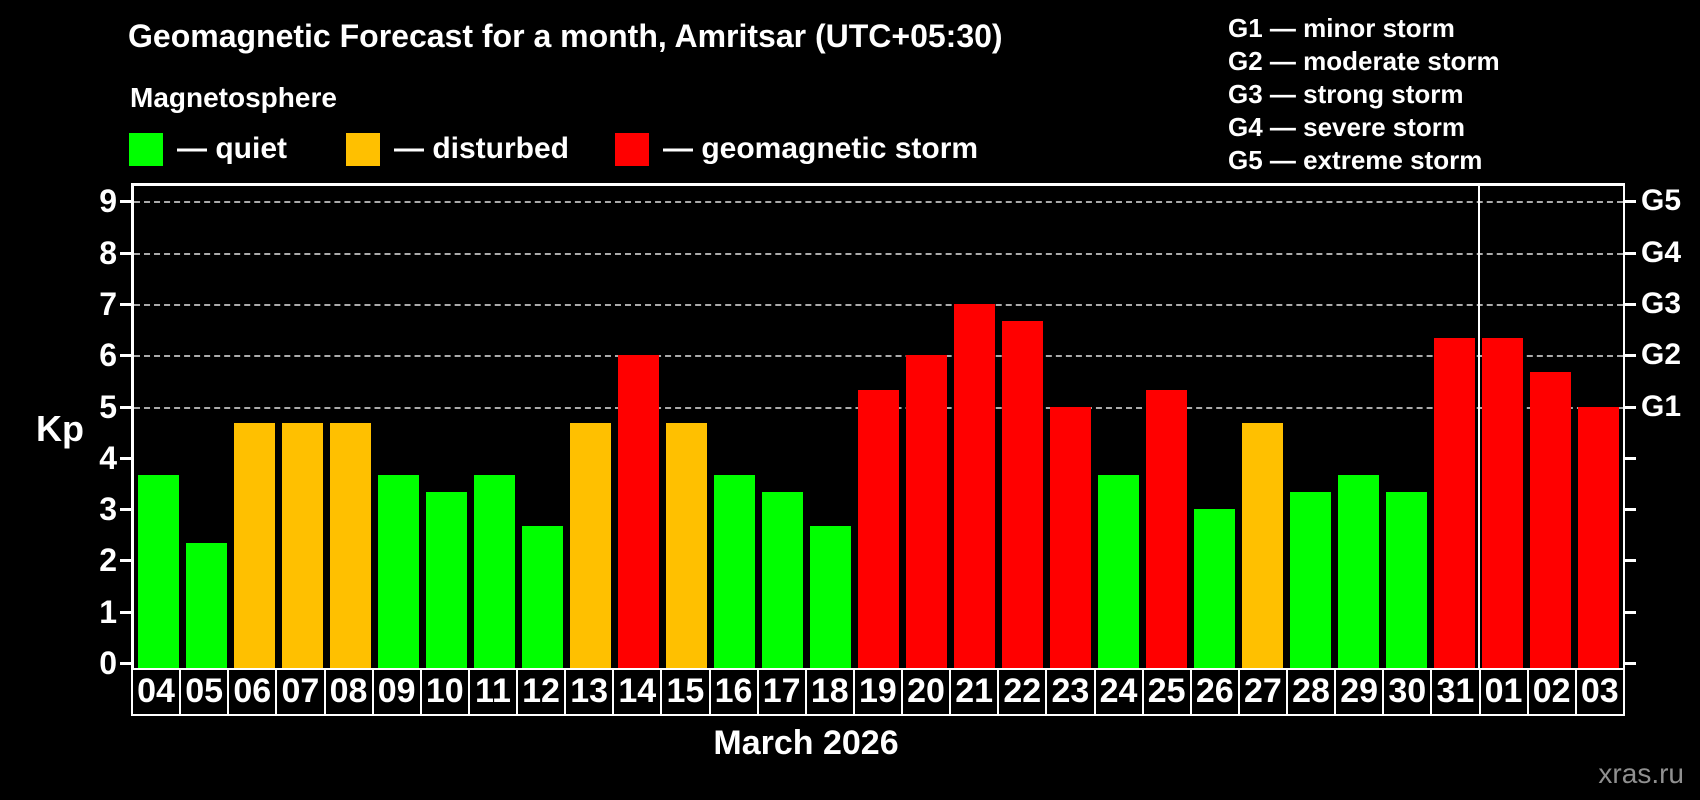 The image size is (1700, 800). I want to click on day-label-14: 14, so click(637, 692).